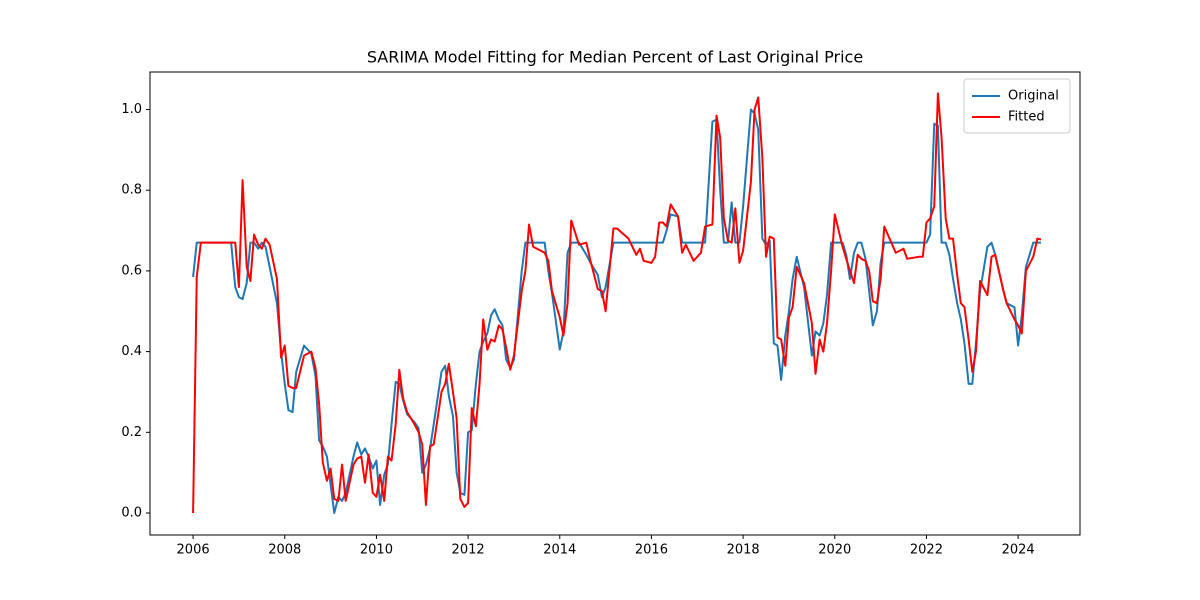 The width and height of the screenshot is (1200, 600). I want to click on y-tick-label: 0.0, so click(131, 513).